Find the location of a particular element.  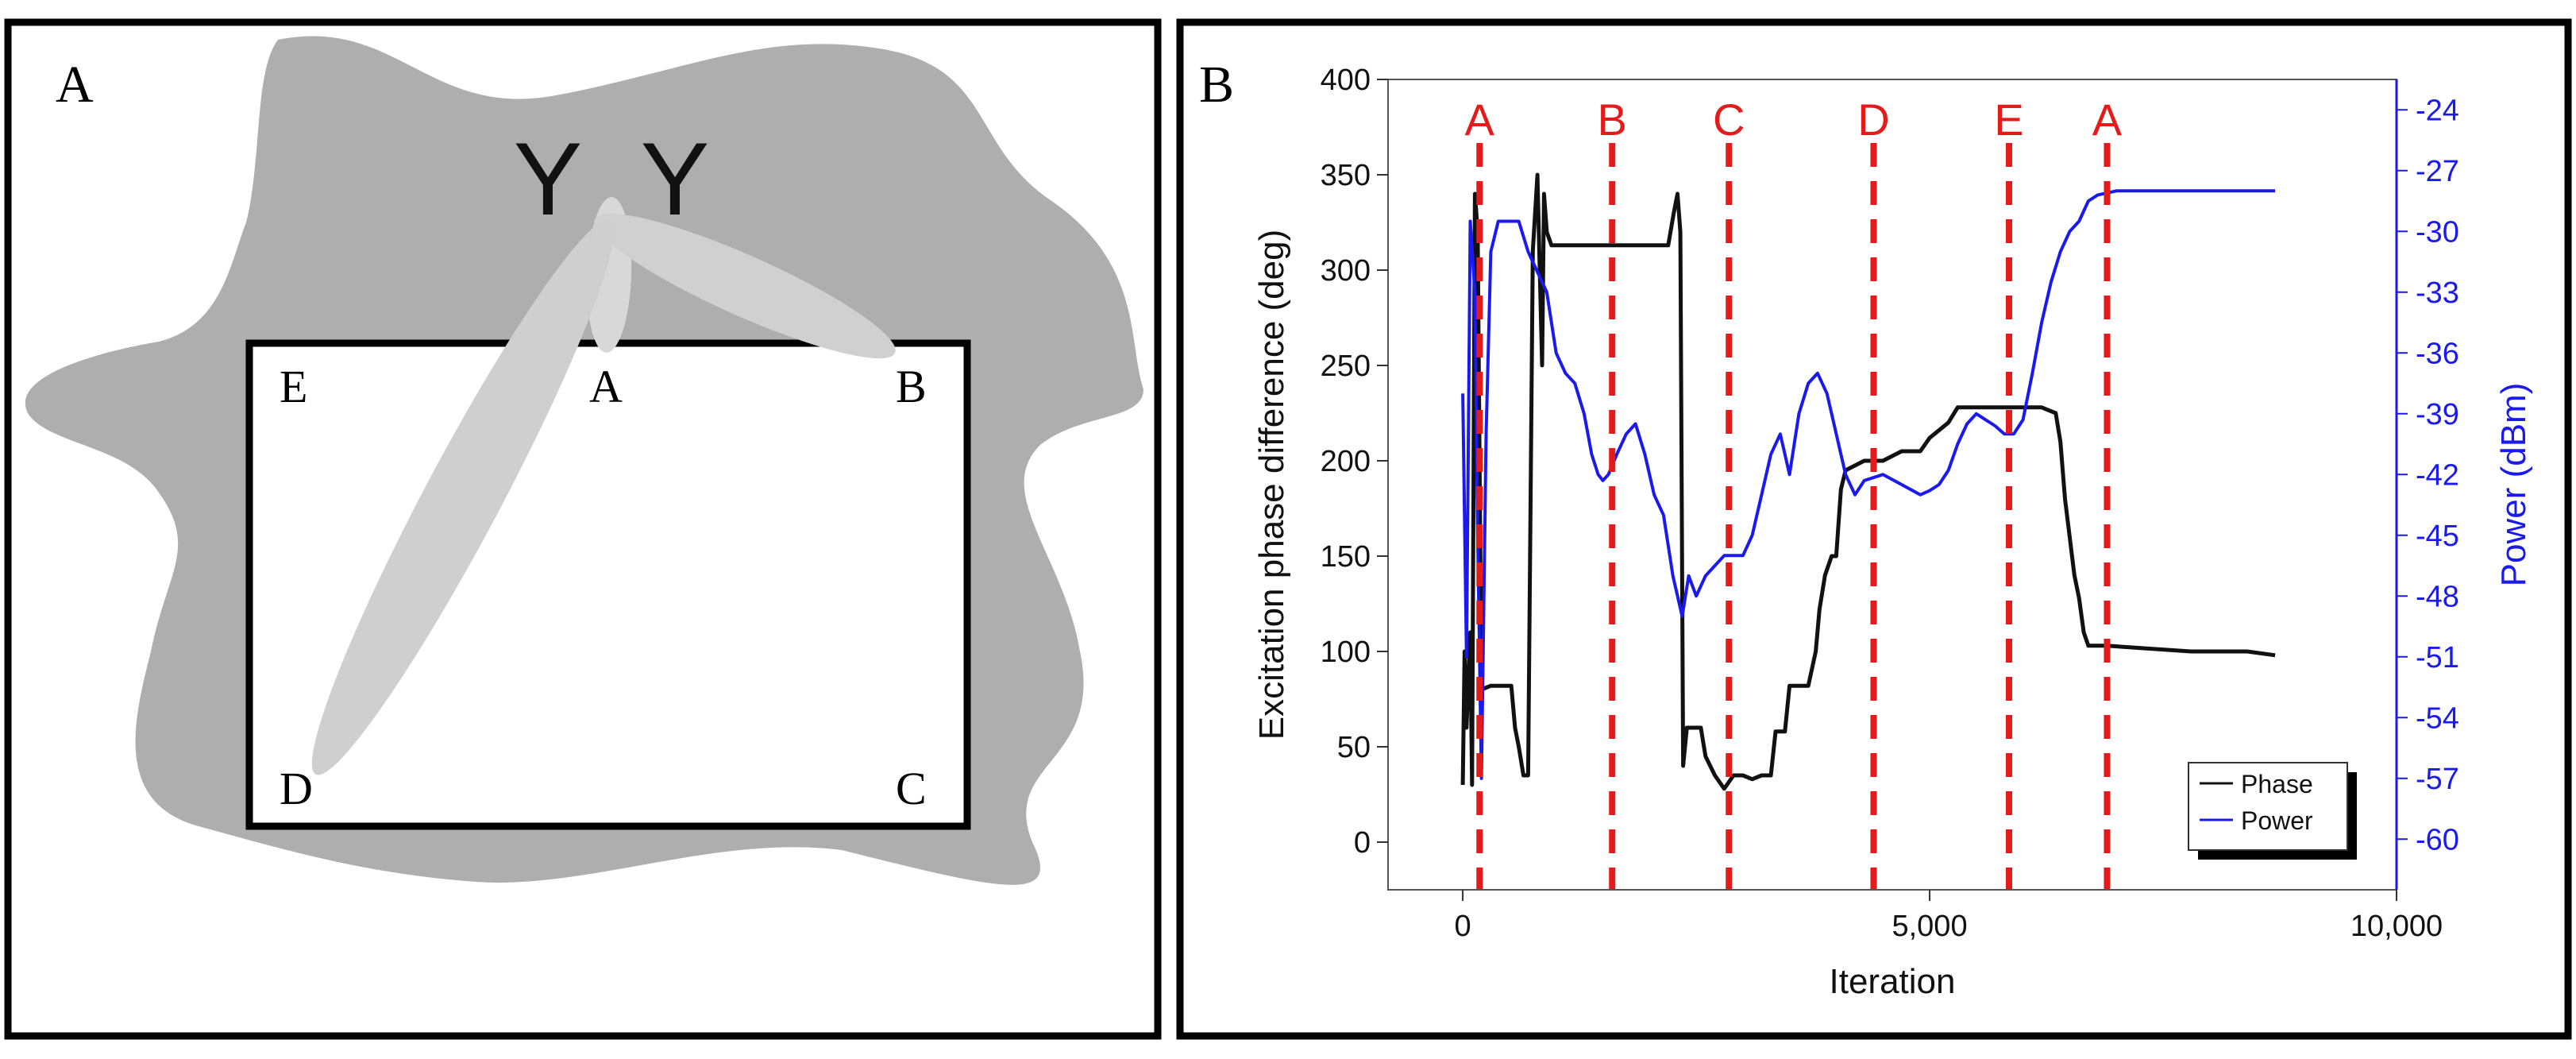

beam-to-b is located at coordinates (745, 286).